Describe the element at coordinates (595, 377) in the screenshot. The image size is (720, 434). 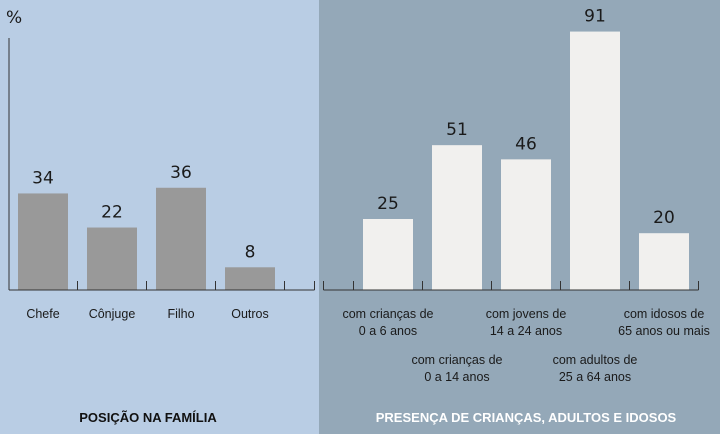
I see `category-label-1-3-1: 25 a 64 anos` at that location.